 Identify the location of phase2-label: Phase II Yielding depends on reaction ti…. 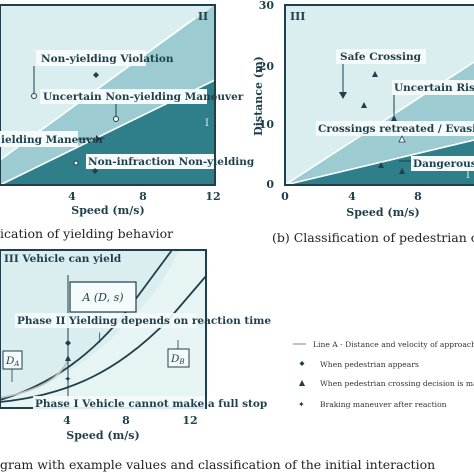
(144, 321).